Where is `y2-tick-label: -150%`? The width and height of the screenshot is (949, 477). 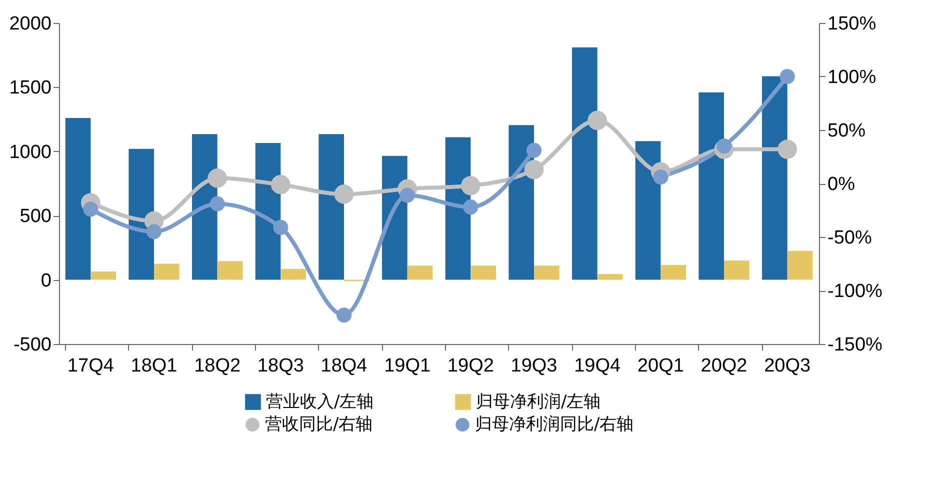
y2-tick-label: -150% is located at coordinates (855, 345).